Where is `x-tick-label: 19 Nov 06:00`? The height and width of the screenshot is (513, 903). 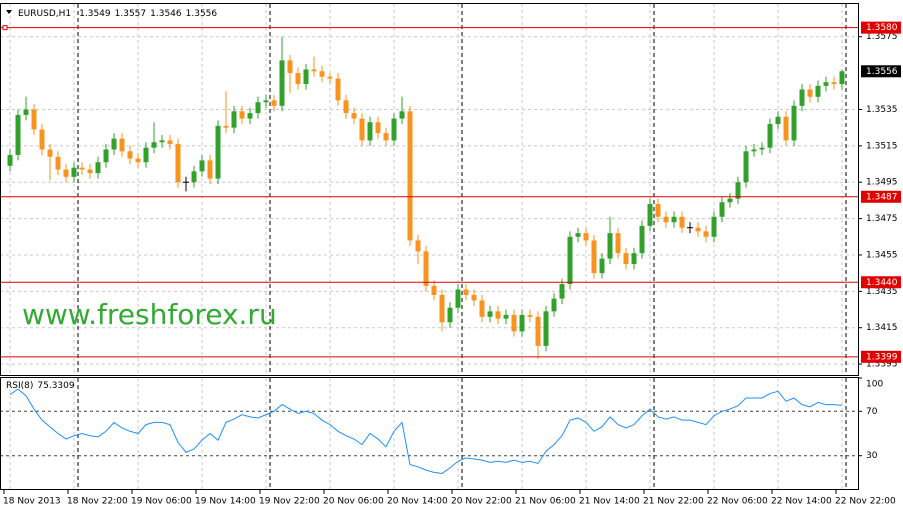 x-tick-label: 19 Nov 06:00 is located at coordinates (161, 502).